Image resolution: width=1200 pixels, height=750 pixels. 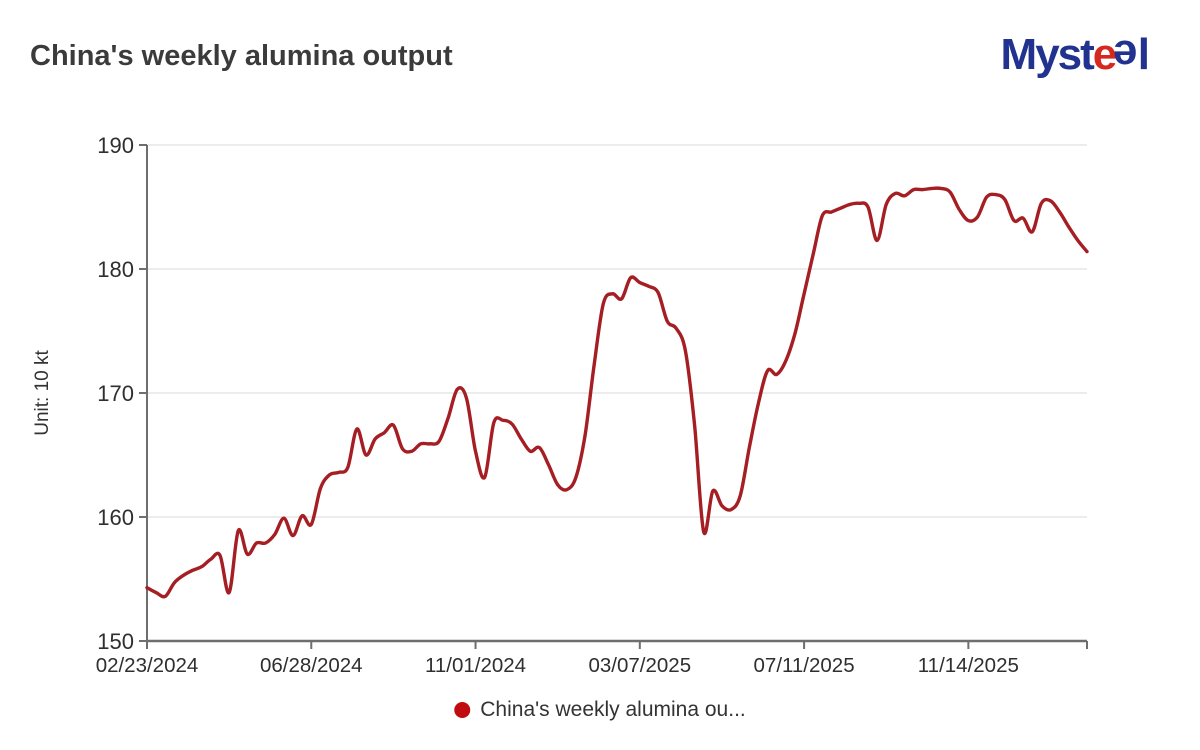 What do you see at coordinates (968, 665) in the screenshot?
I see `svg-text: 11/14/2025` at bounding box center [968, 665].